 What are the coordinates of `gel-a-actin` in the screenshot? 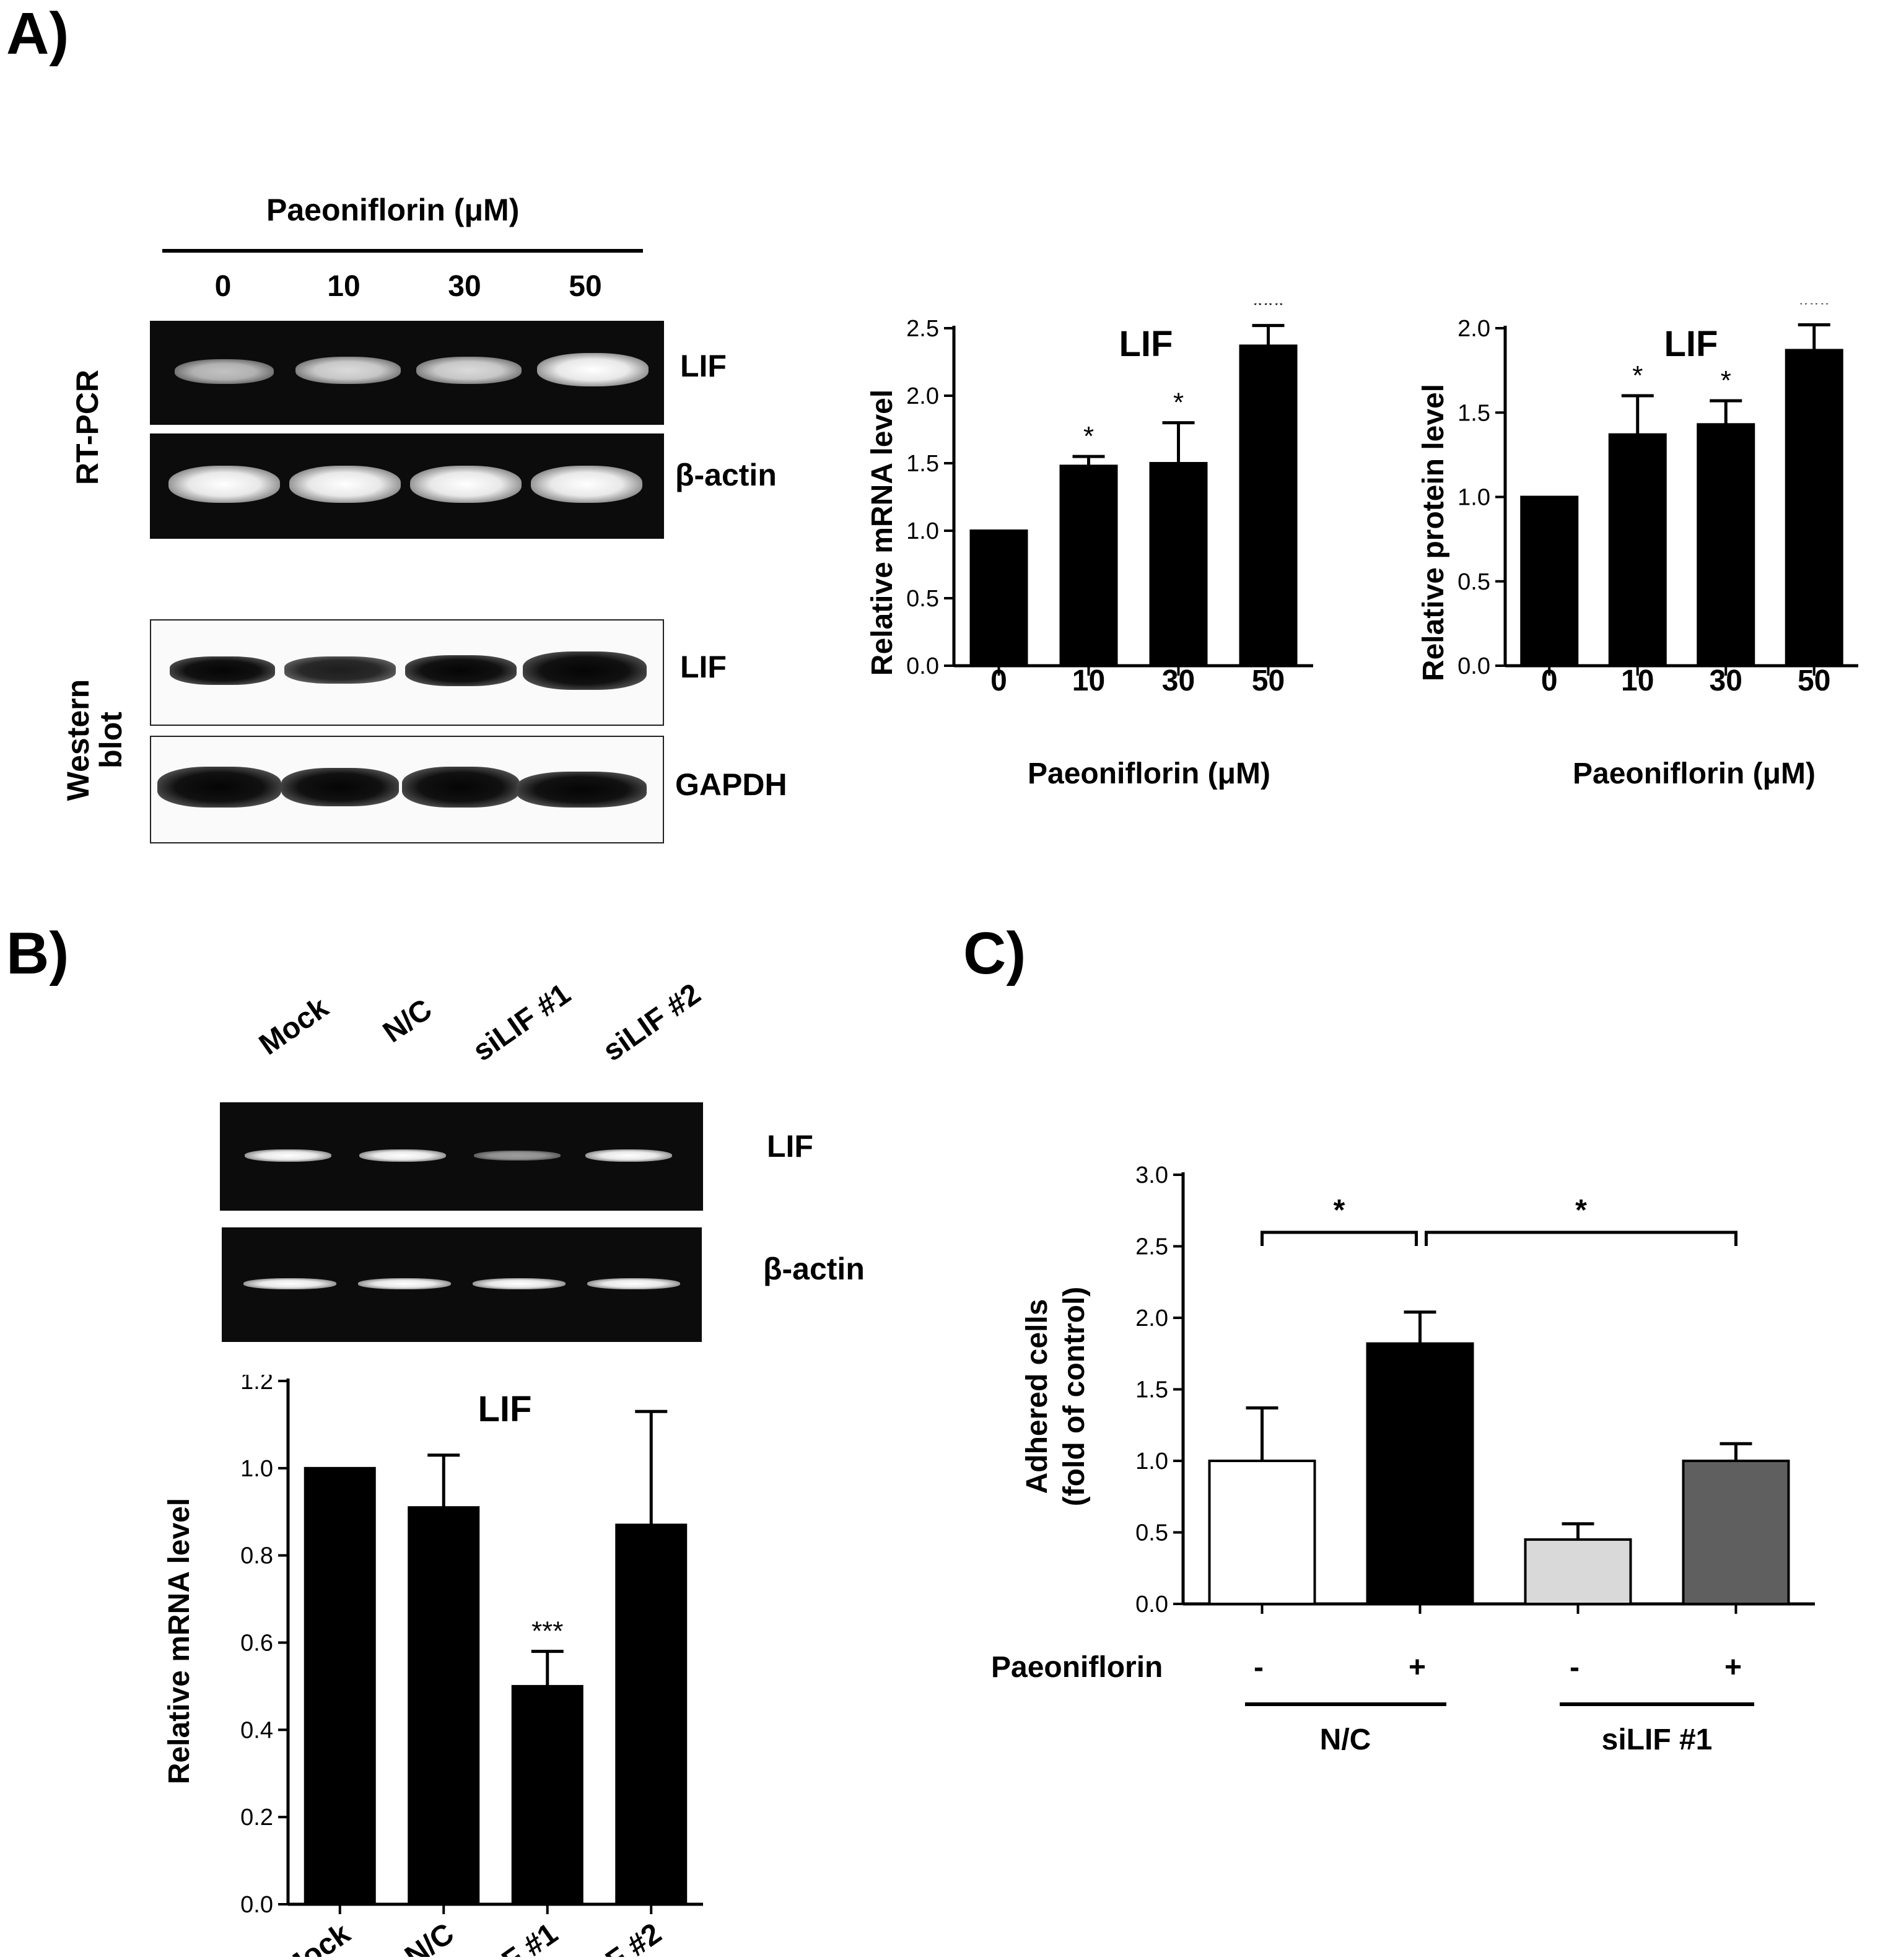 It's located at (407, 486).